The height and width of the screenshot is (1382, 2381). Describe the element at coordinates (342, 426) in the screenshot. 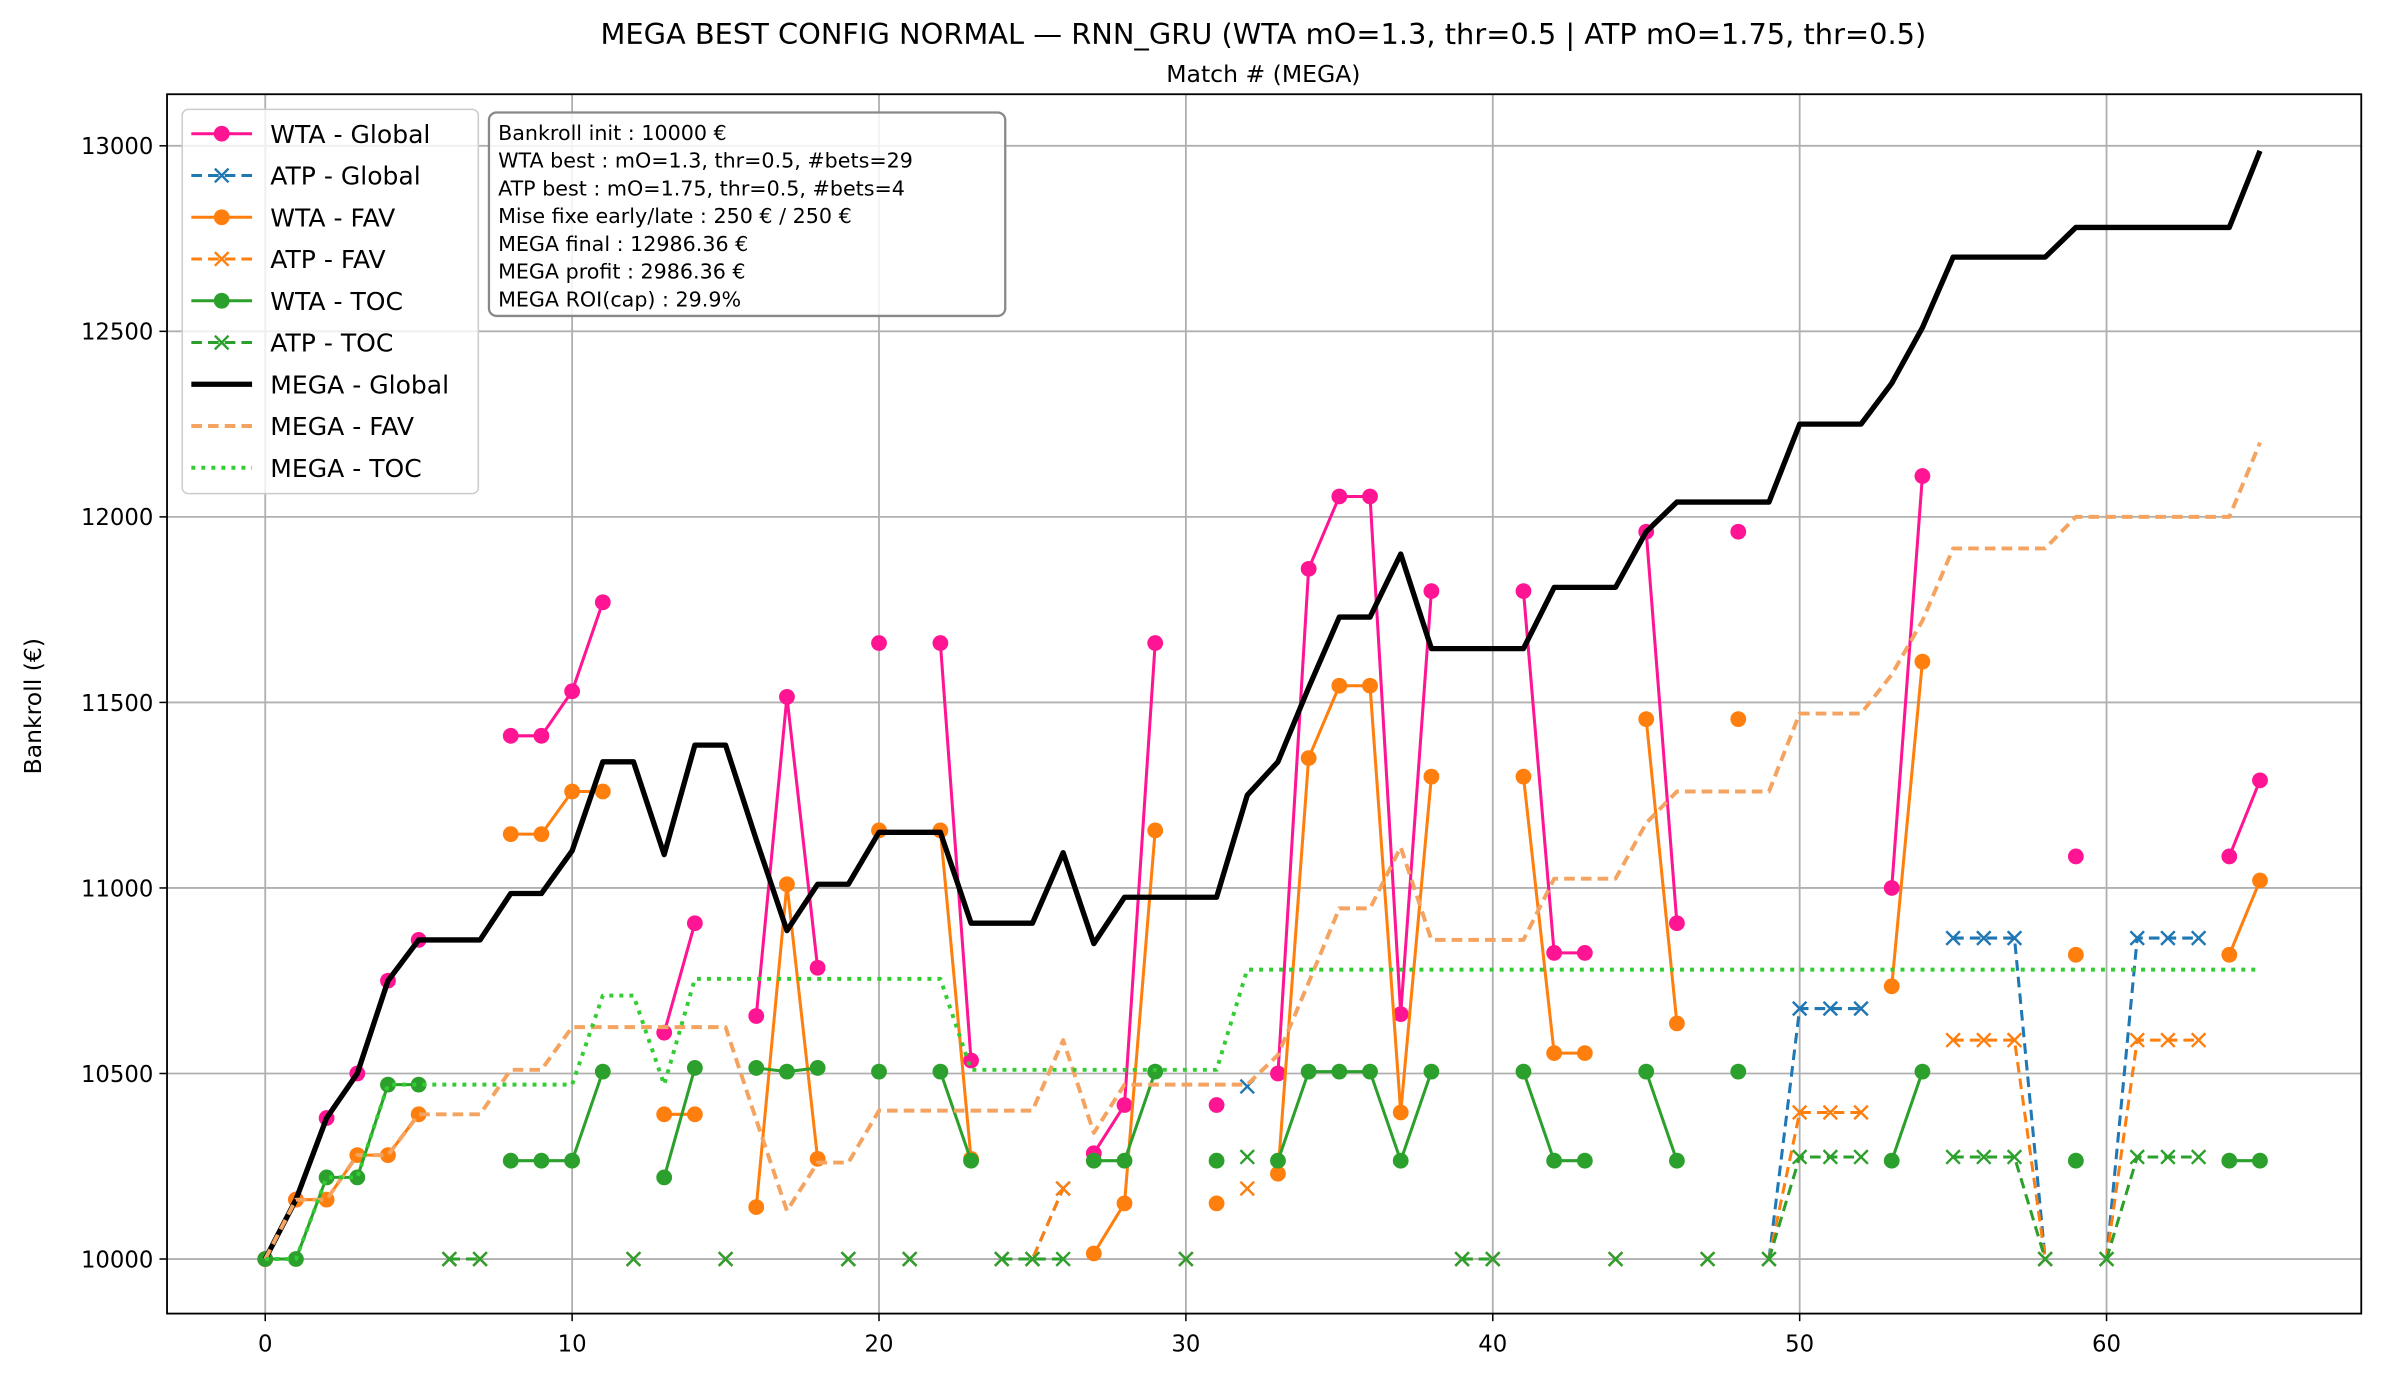

I see `legend-label: MEGA - FAV` at that location.